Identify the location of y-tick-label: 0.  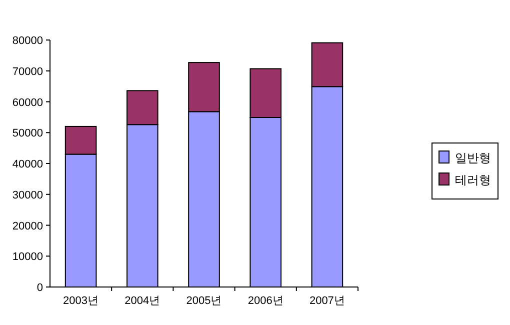
(39, 288).